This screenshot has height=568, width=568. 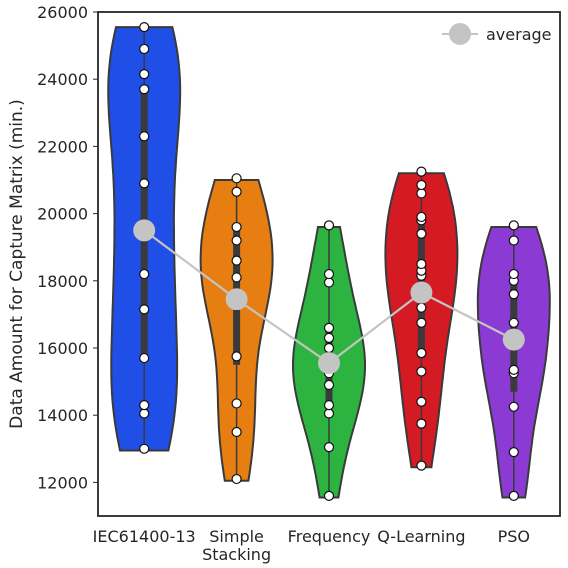 What do you see at coordinates (62, 348) in the screenshot?
I see `y-tick-label: 16000` at bounding box center [62, 348].